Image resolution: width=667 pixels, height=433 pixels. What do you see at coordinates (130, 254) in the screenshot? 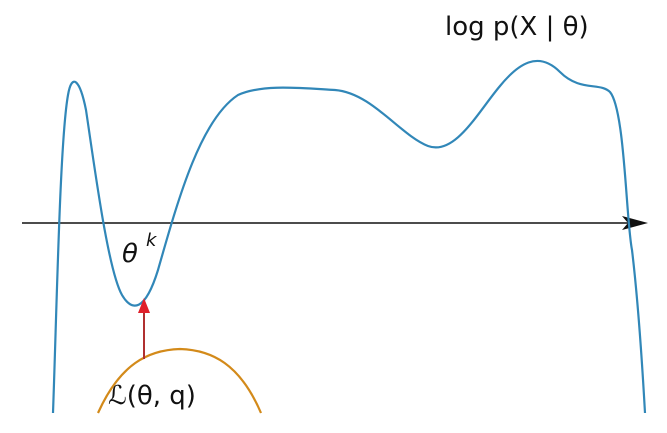
I see `theta-k-label: θ` at bounding box center [130, 254].